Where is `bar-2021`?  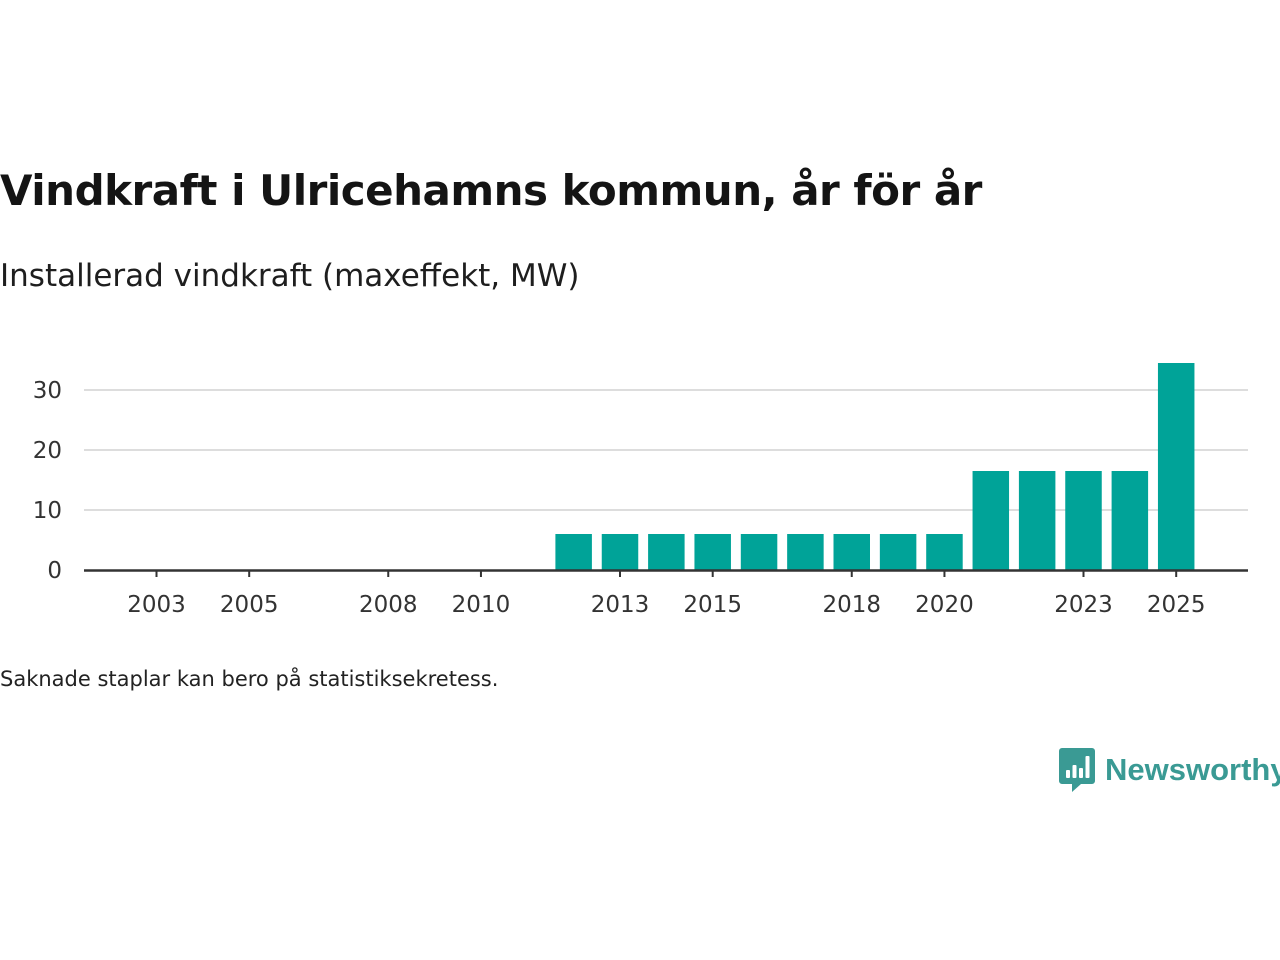 bar-2021 is located at coordinates (991, 520).